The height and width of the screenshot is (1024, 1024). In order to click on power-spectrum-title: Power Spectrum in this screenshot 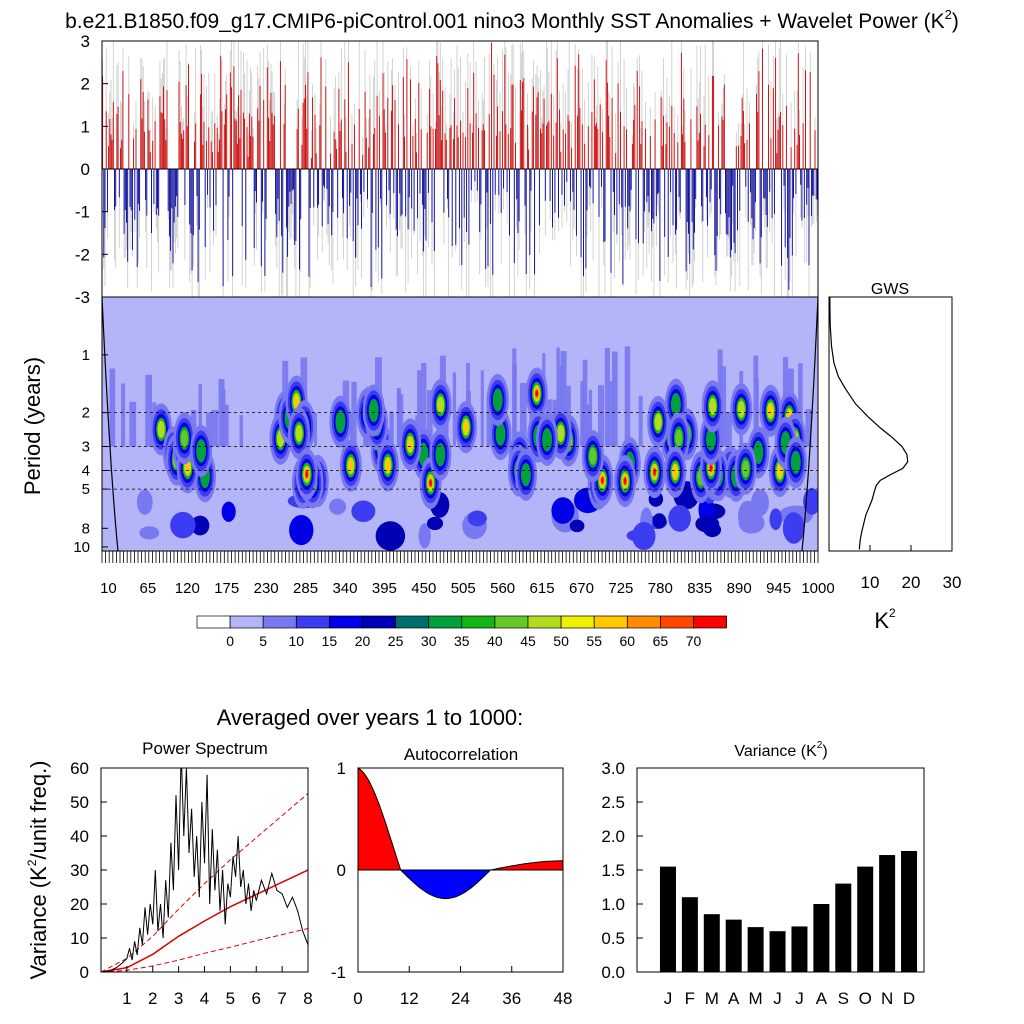, I will do `click(205, 748)`.